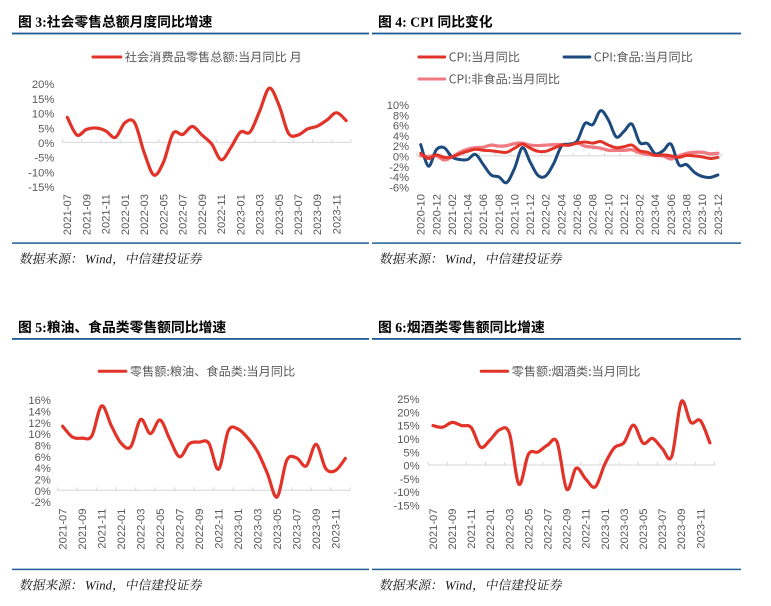 The image size is (771, 606). Describe the element at coordinates (453, 214) in the screenshot. I see `svg-text: 2021-02` at that location.